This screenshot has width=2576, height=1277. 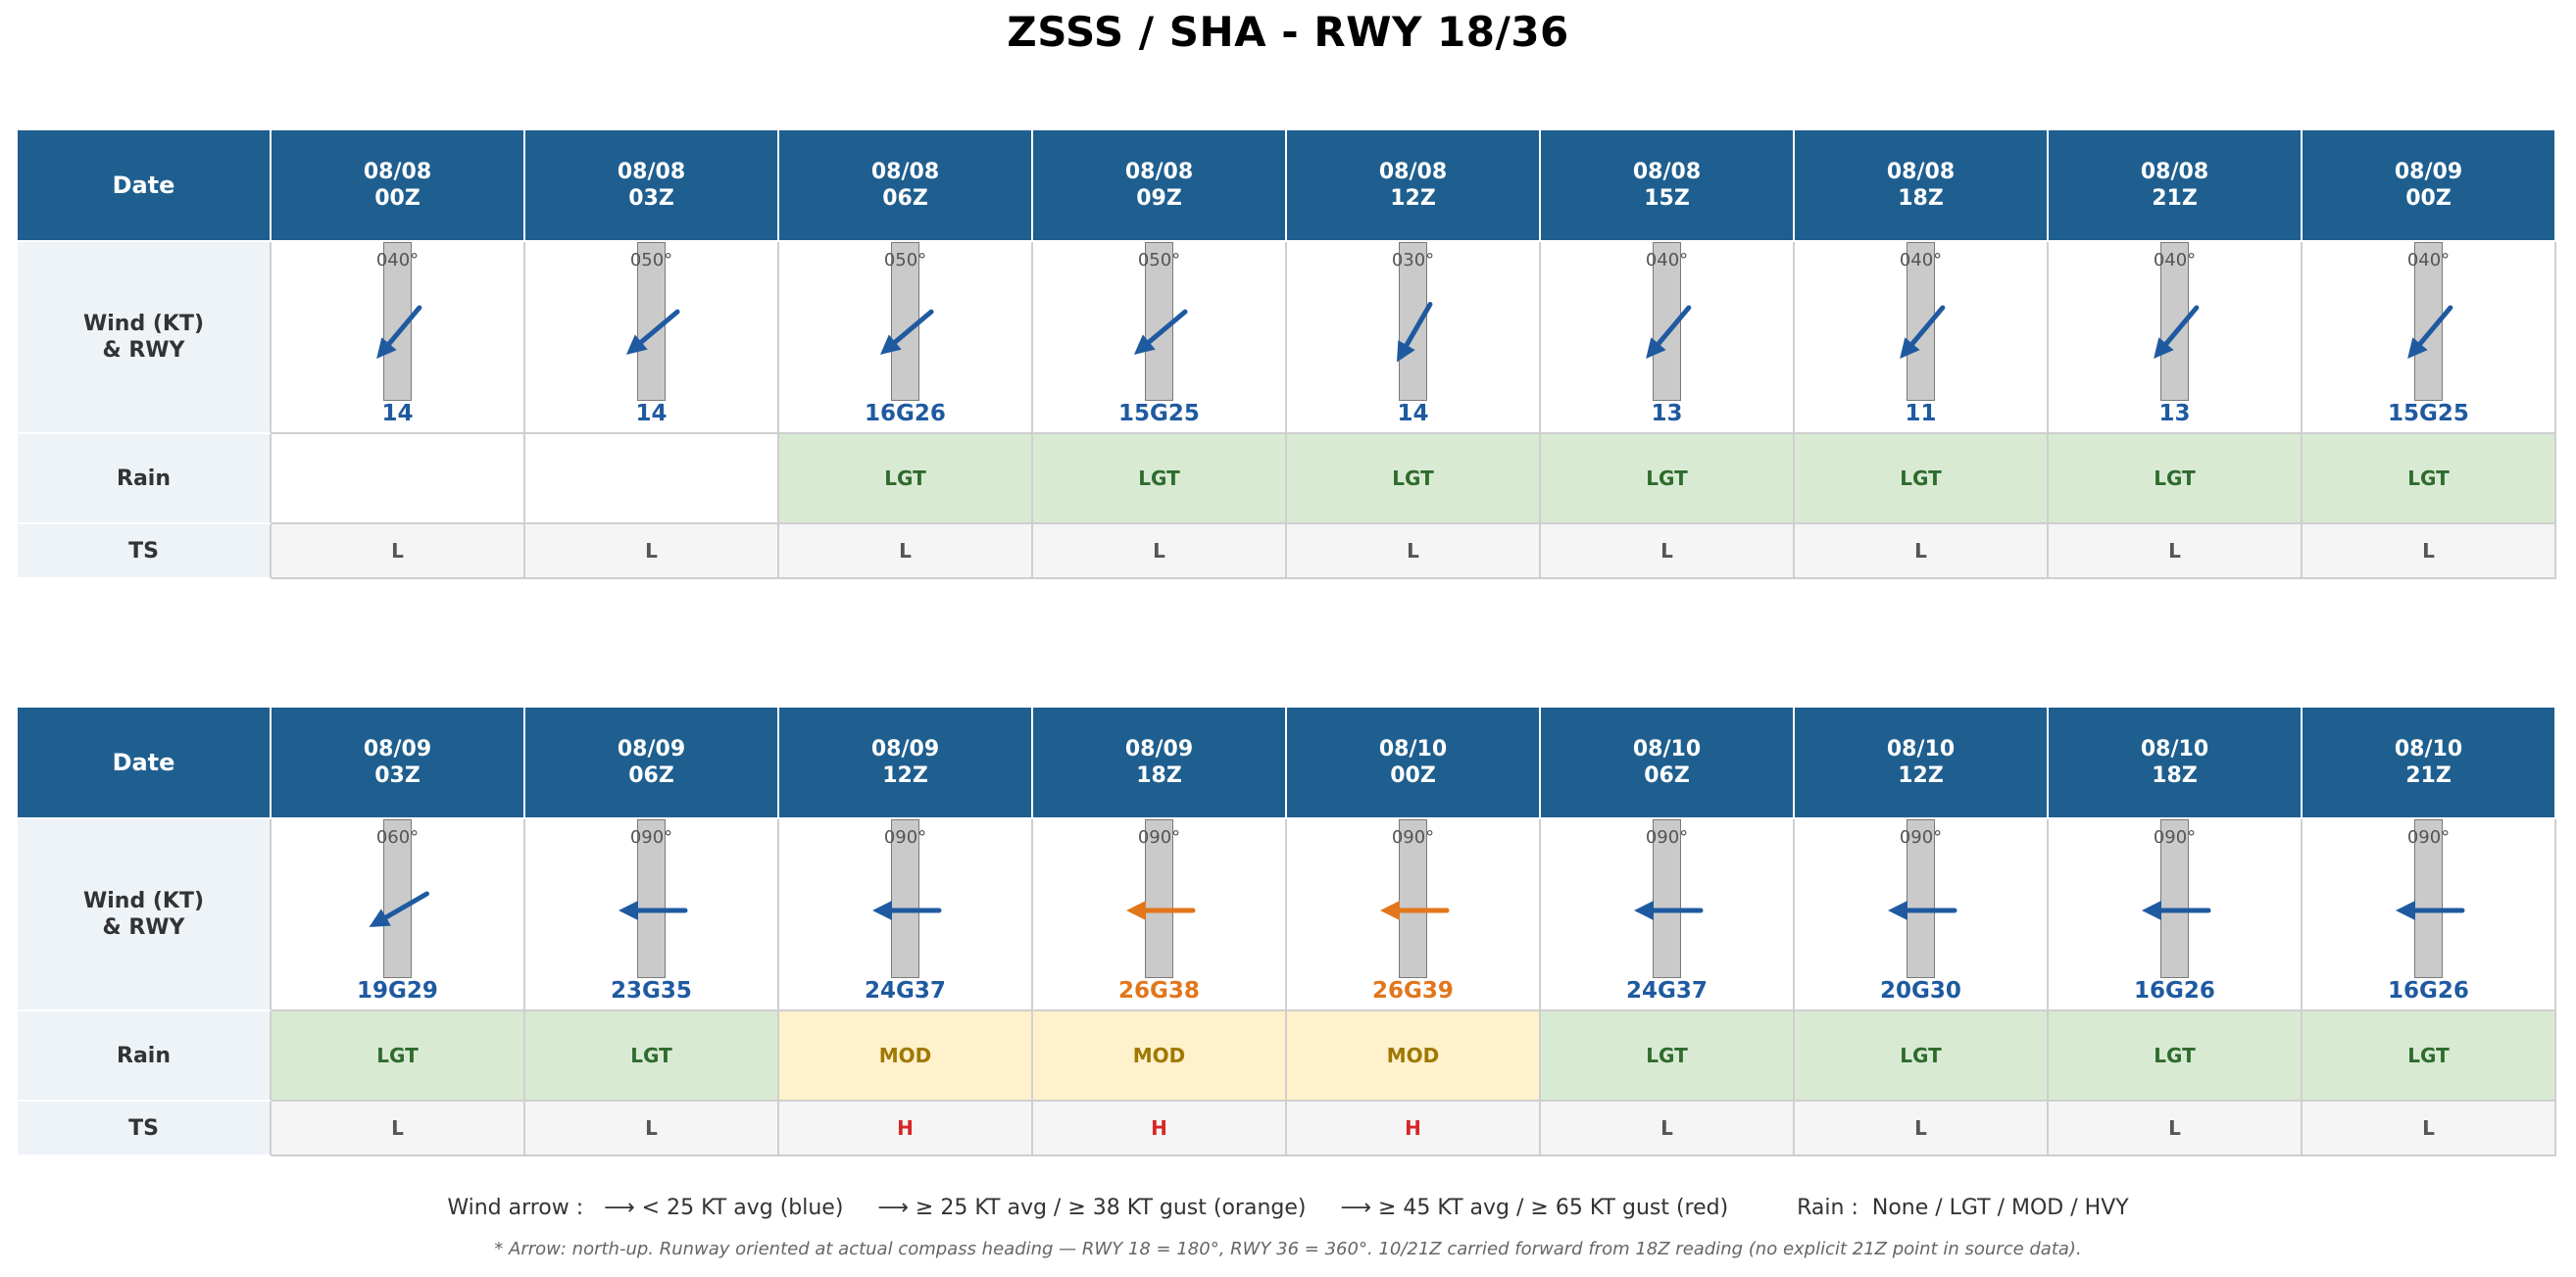 I want to click on wind-cell: 040° 15G25, so click(x=2429, y=338).